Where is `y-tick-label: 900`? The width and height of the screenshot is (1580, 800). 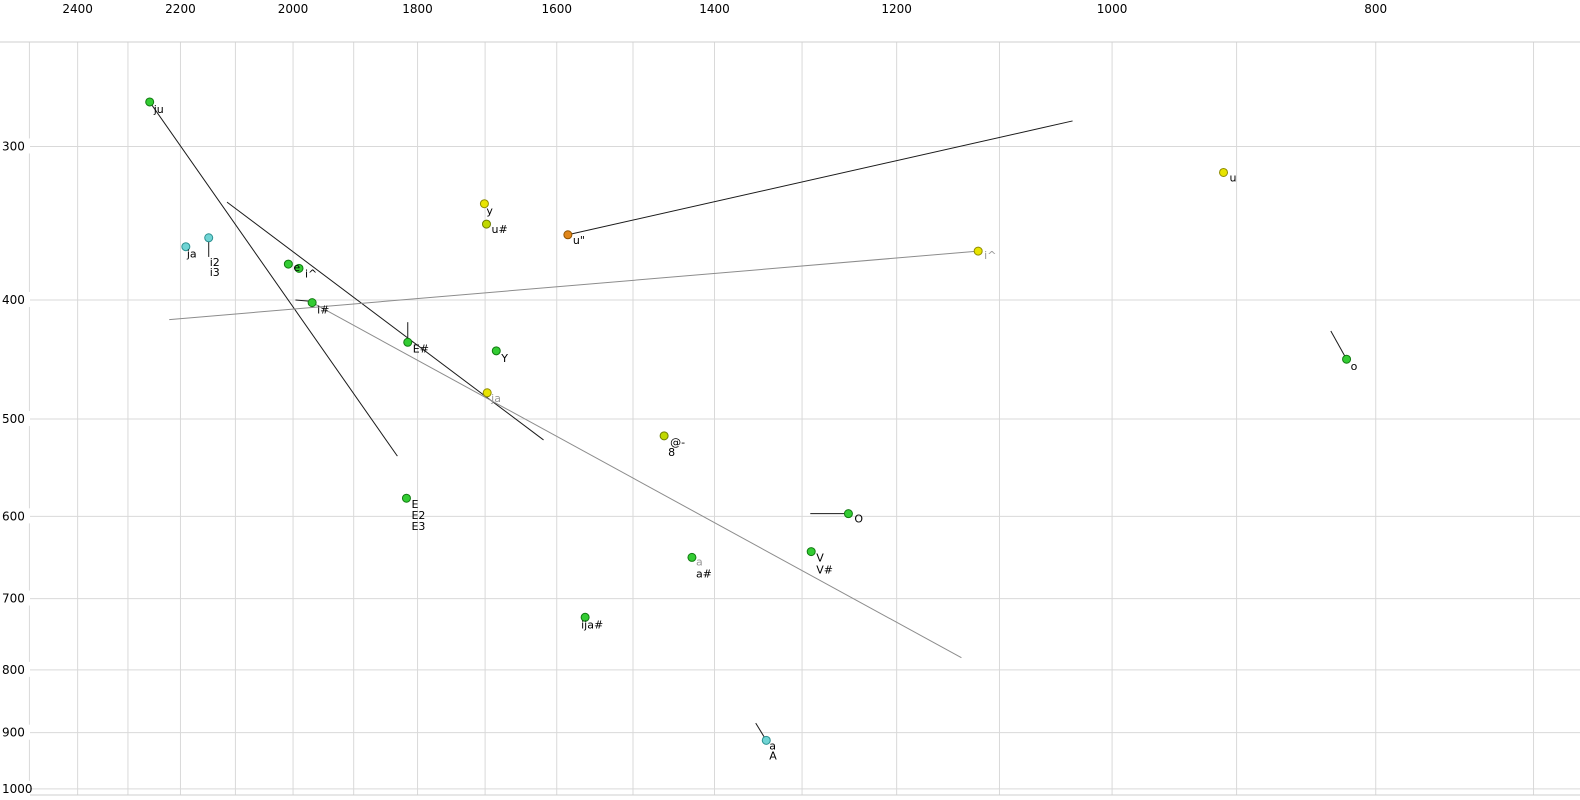
y-tick-label: 900 is located at coordinates (13, 733).